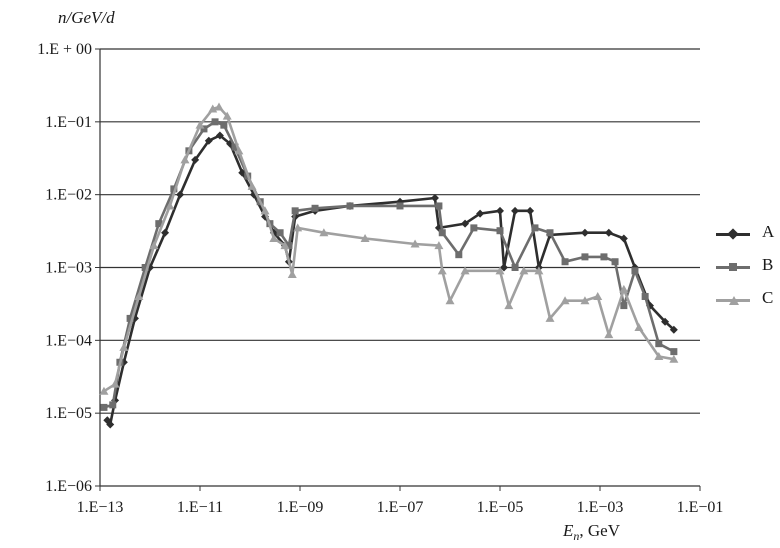  Describe the element at coordinates (600, 507) in the screenshot. I see `x-tick-label-5: 1.E−03` at that location.